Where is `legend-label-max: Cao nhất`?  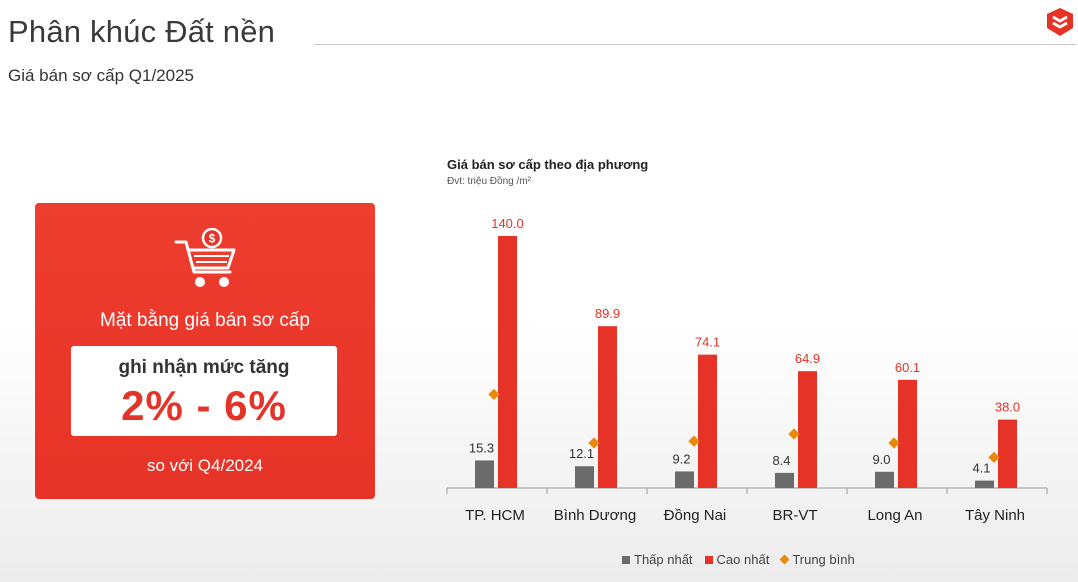
legend-label-max: Cao nhất is located at coordinates (743, 559).